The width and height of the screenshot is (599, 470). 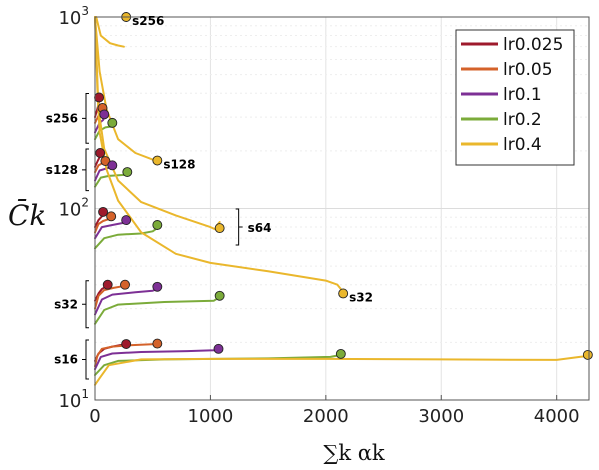 What do you see at coordinates (522, 145) in the screenshot?
I see `legend-label-lr0.4: lr0.4` at bounding box center [522, 145].